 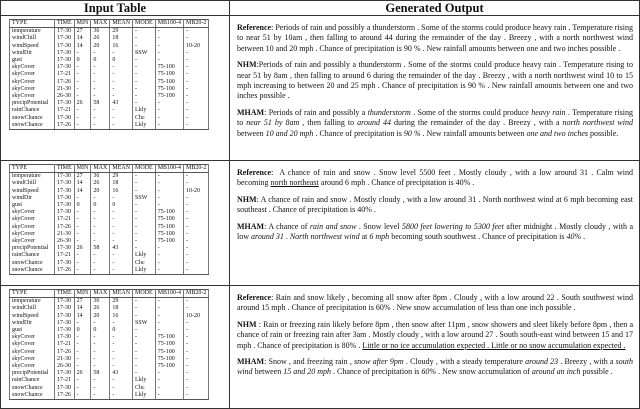 I want to click on table-cell: 36, so click(x=100, y=176).